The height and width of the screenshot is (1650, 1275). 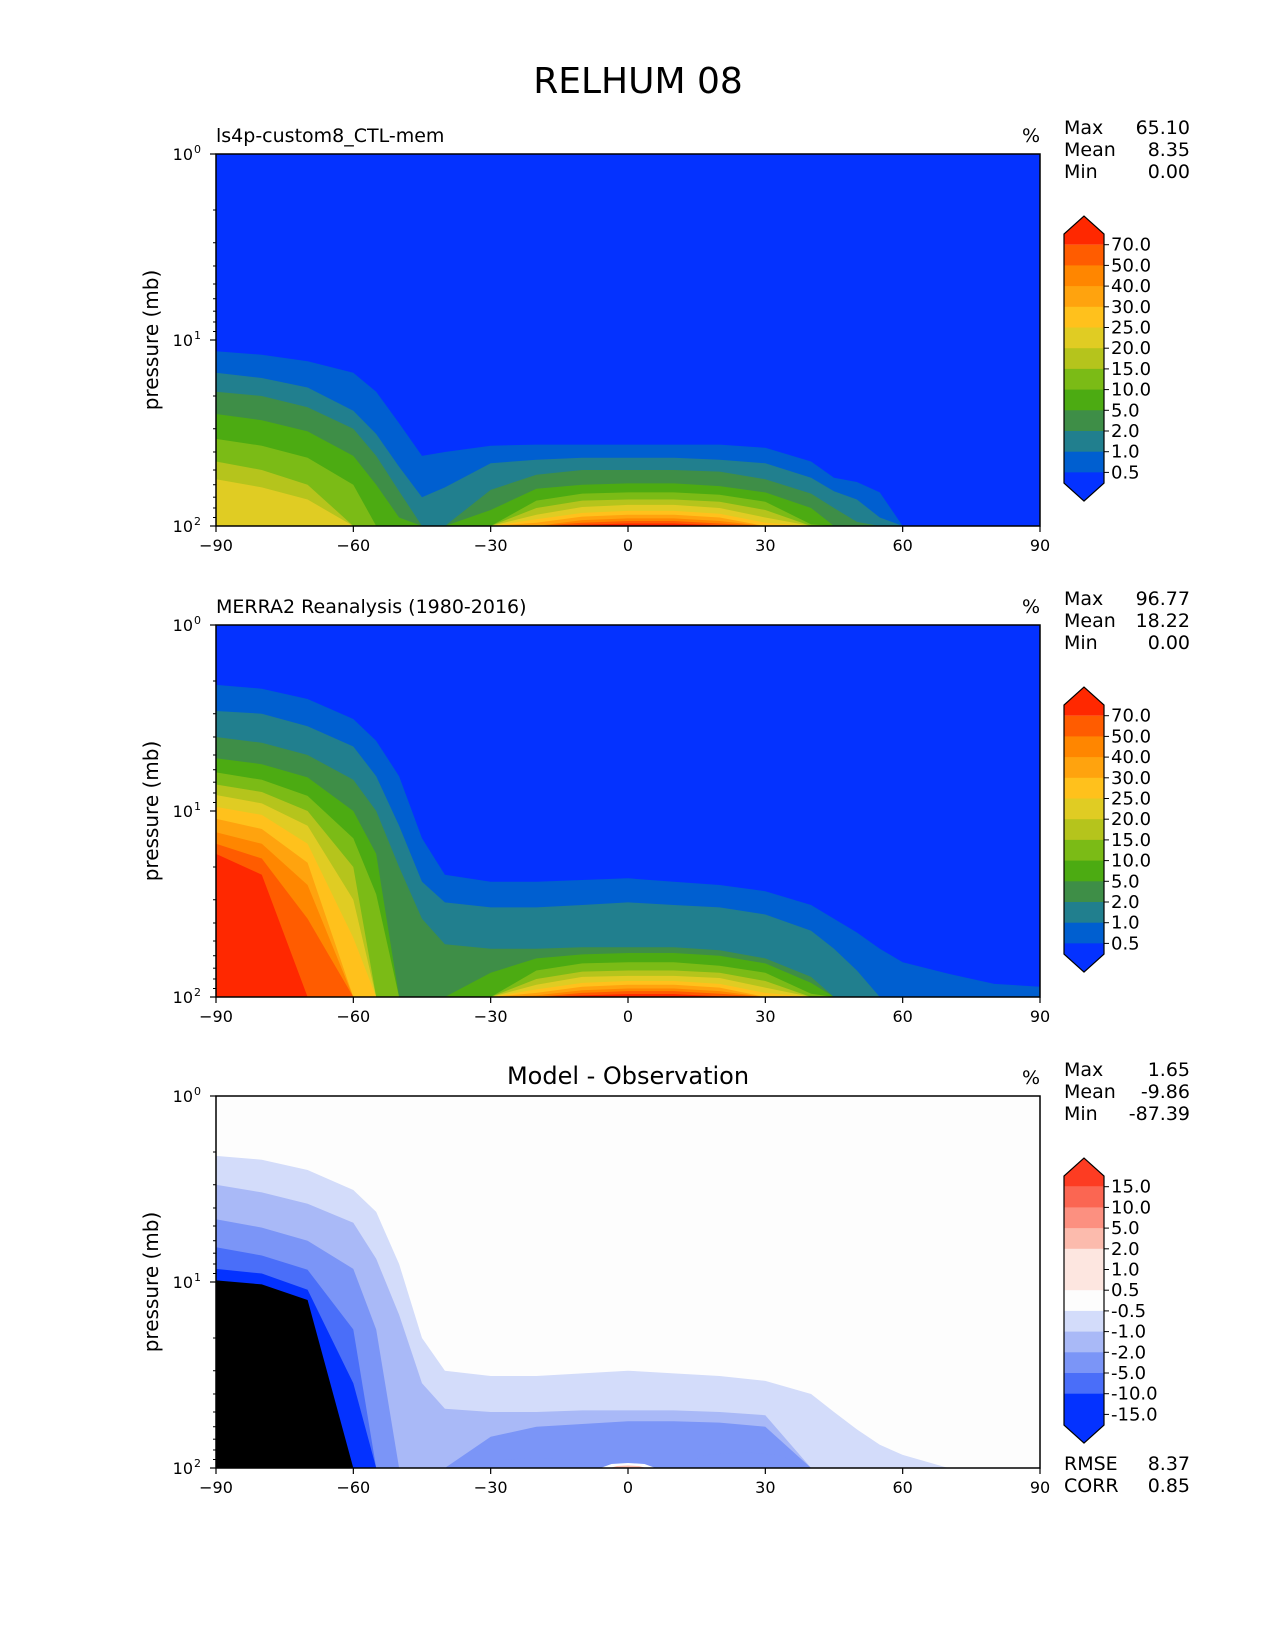 I want to click on colorbar-tick-label: -2.0, so click(x=1128, y=1352).